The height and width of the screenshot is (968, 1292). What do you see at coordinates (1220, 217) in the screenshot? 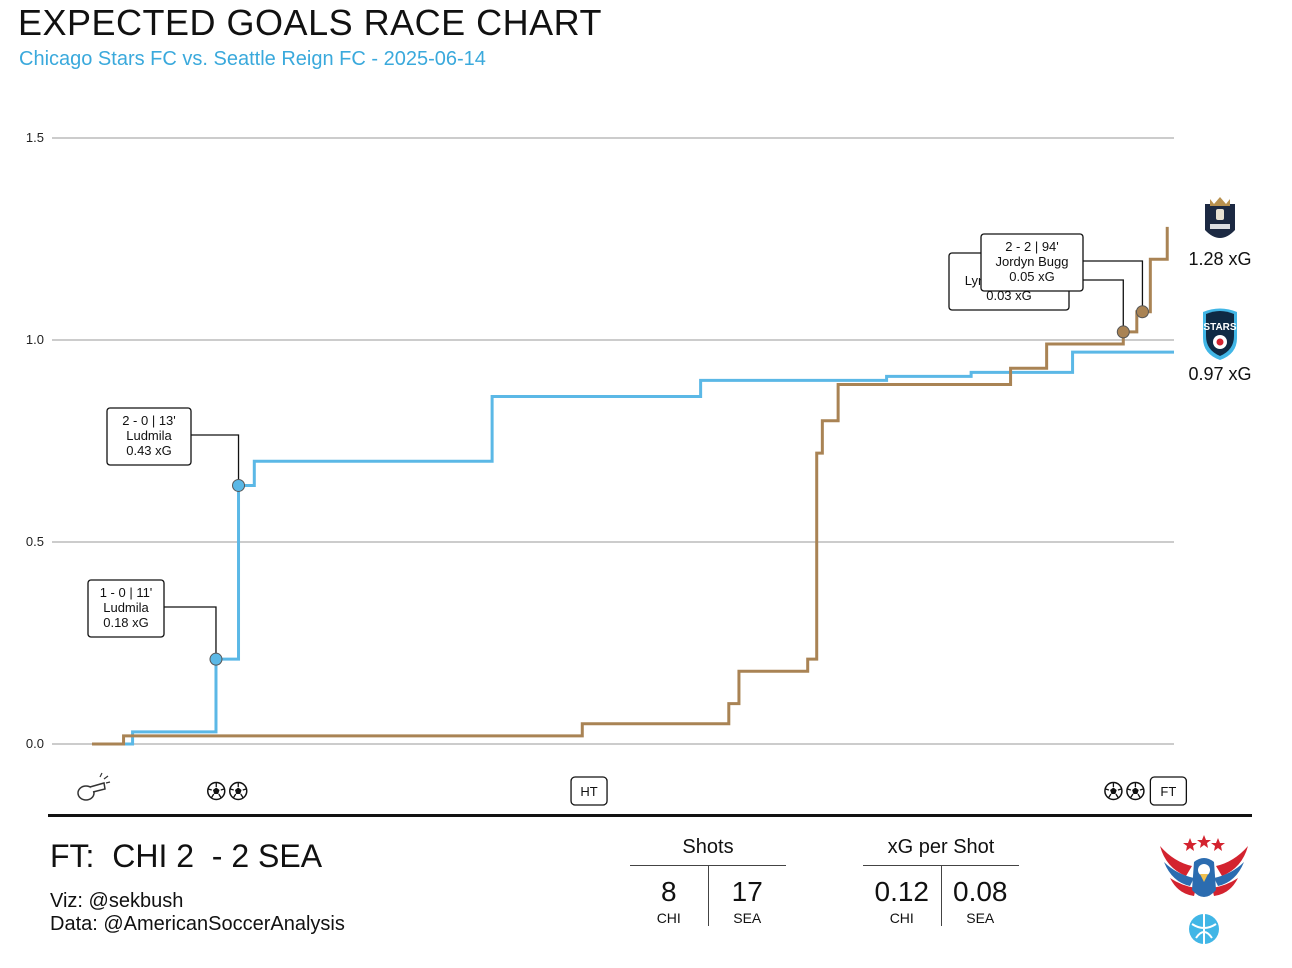
I see `seattle-reign-crest-icon` at bounding box center [1220, 217].